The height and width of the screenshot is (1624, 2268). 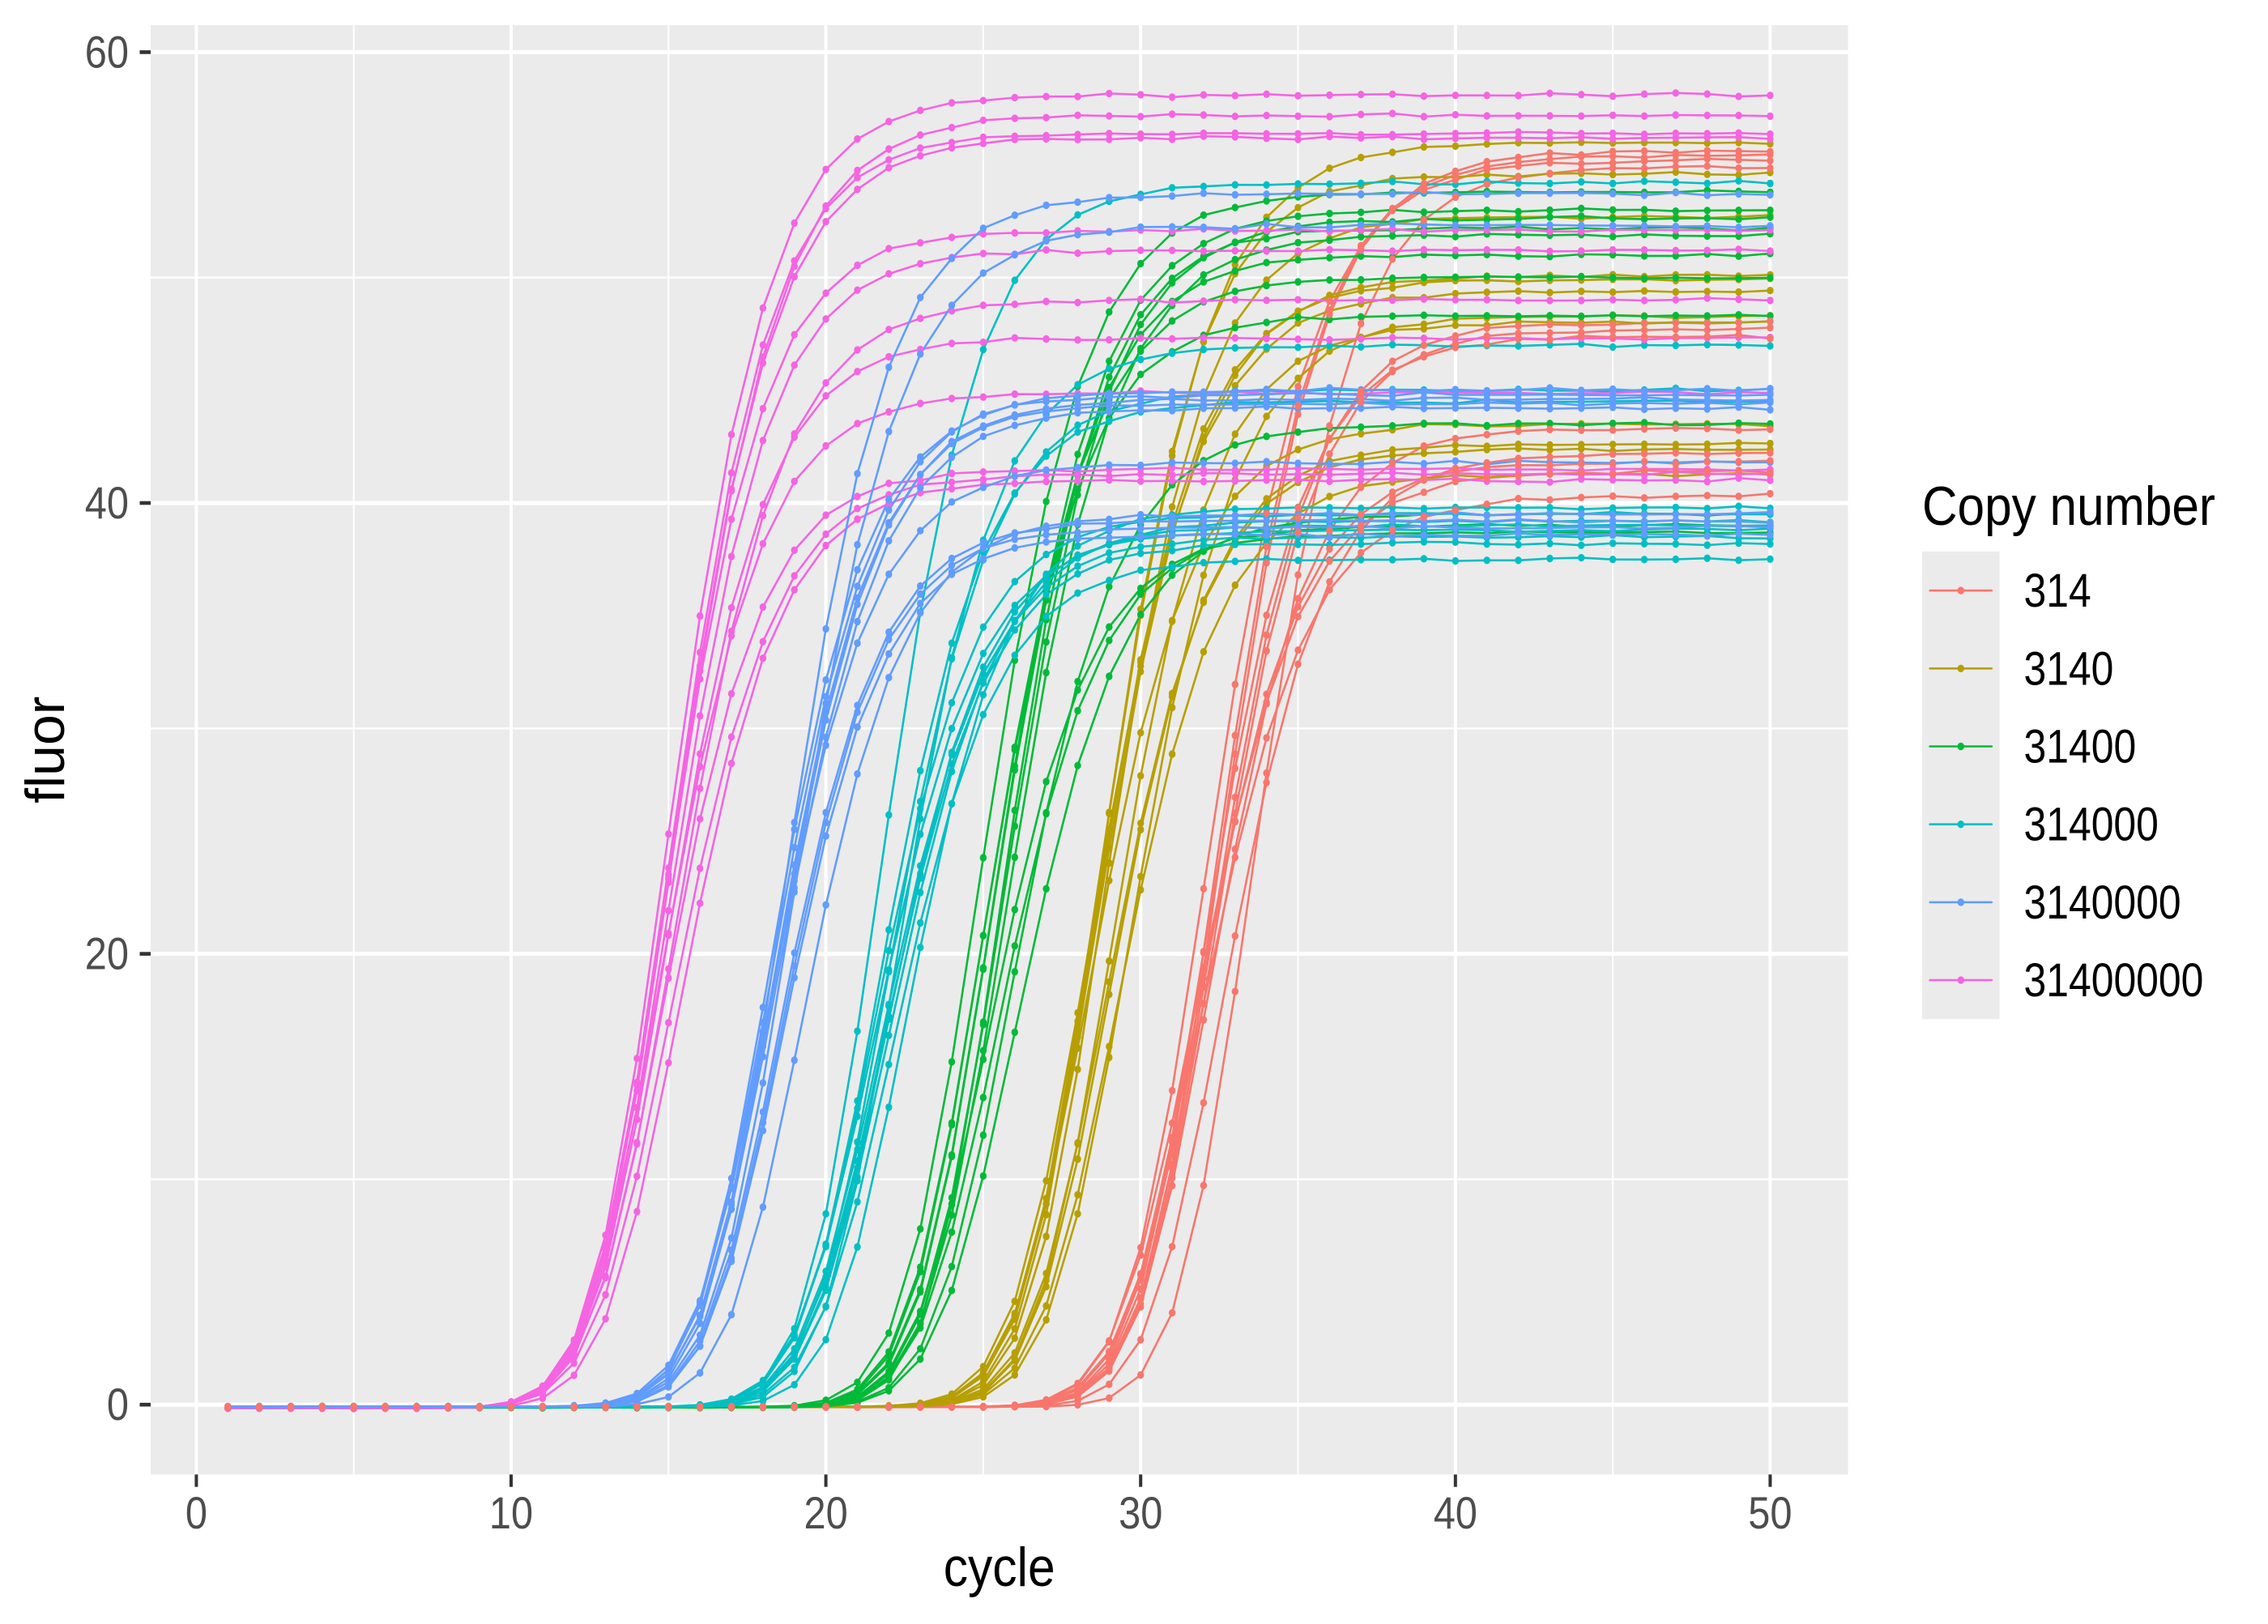 What do you see at coordinates (1140, 1512) in the screenshot?
I see `svg-text: 30` at bounding box center [1140, 1512].